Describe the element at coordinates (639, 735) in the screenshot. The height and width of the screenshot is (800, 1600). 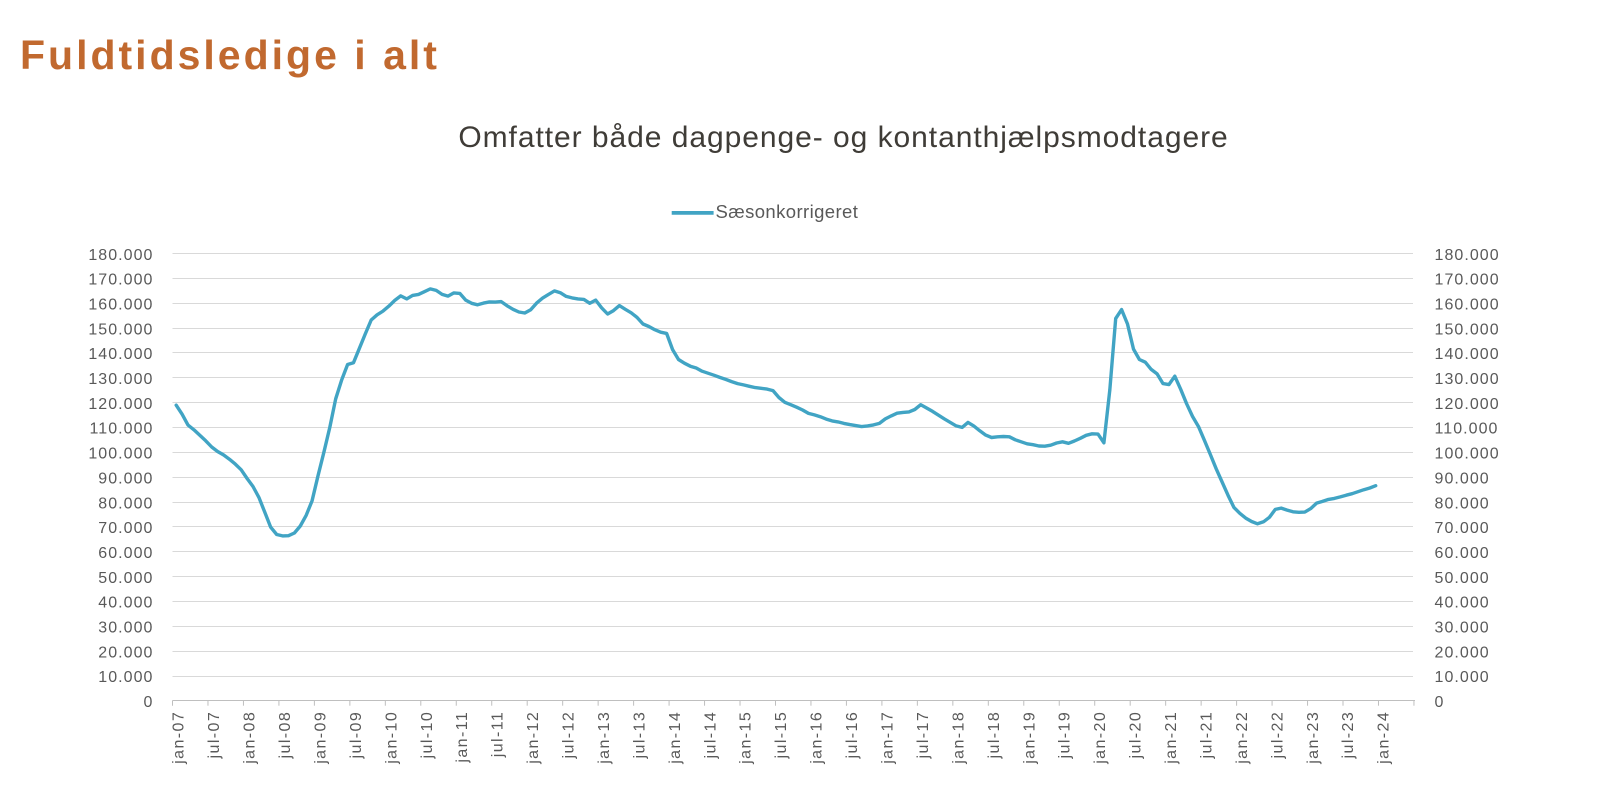
I see `svg-text: jul-13` at that location.